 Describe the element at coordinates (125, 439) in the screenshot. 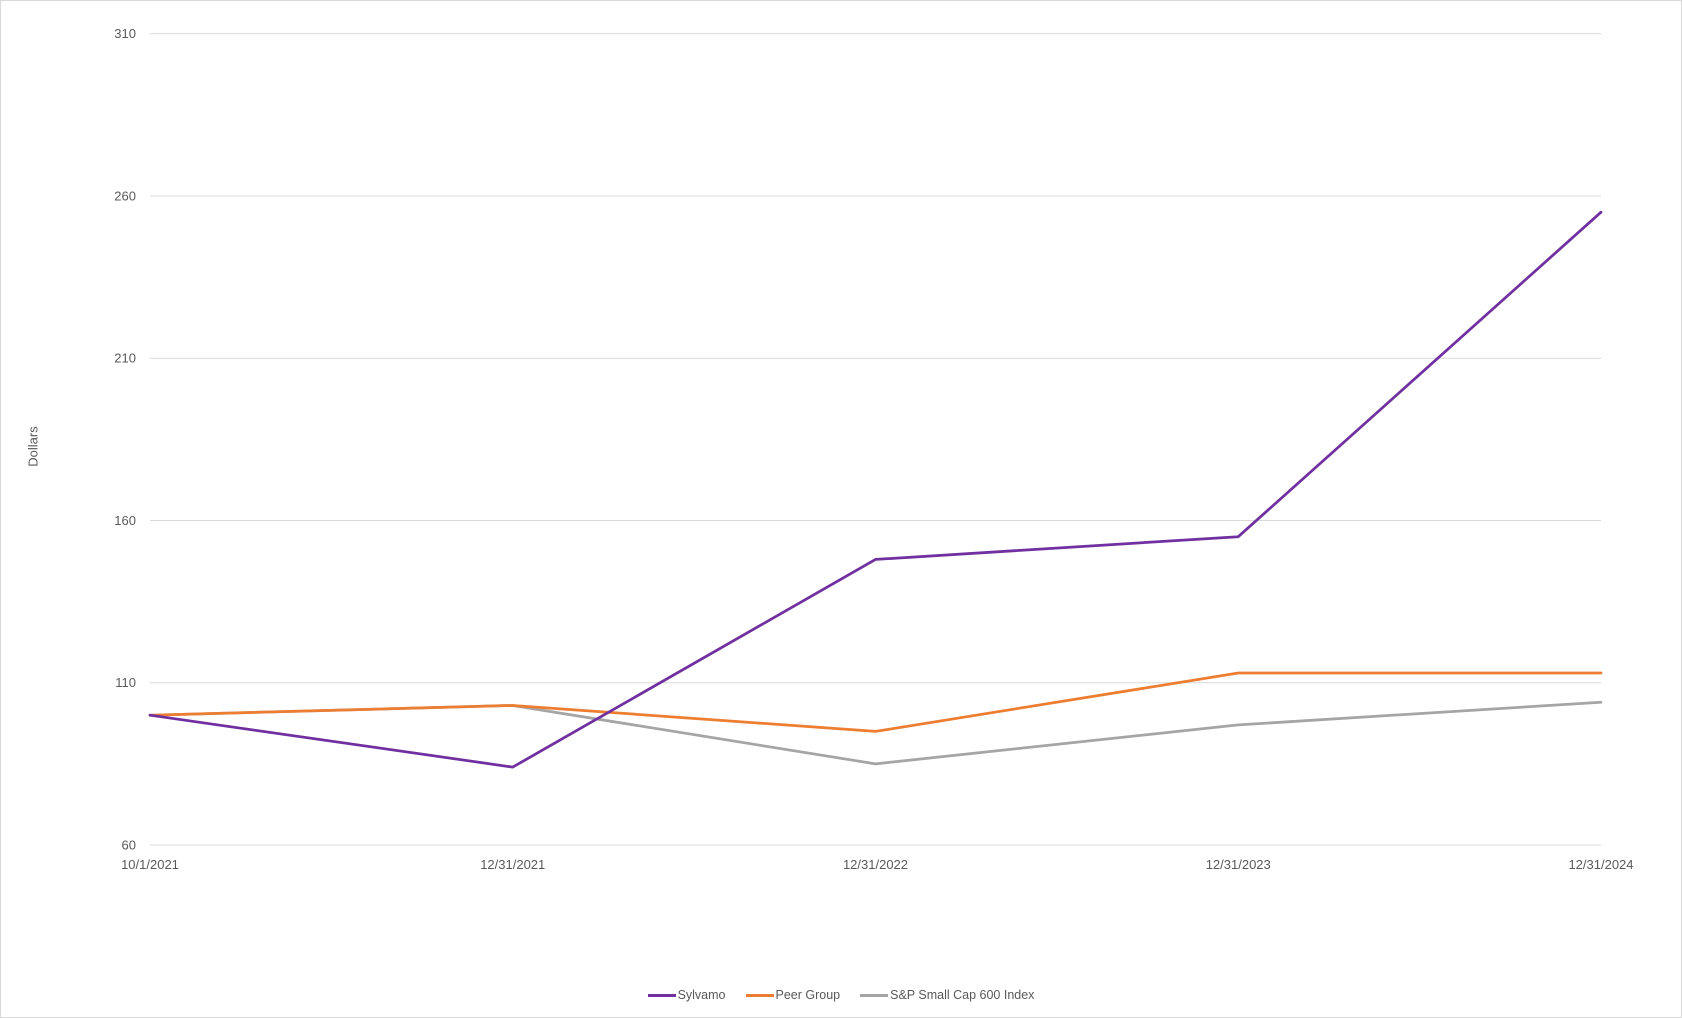

I see `y-axis-ticks: 60 110 160 210 260 310` at that location.